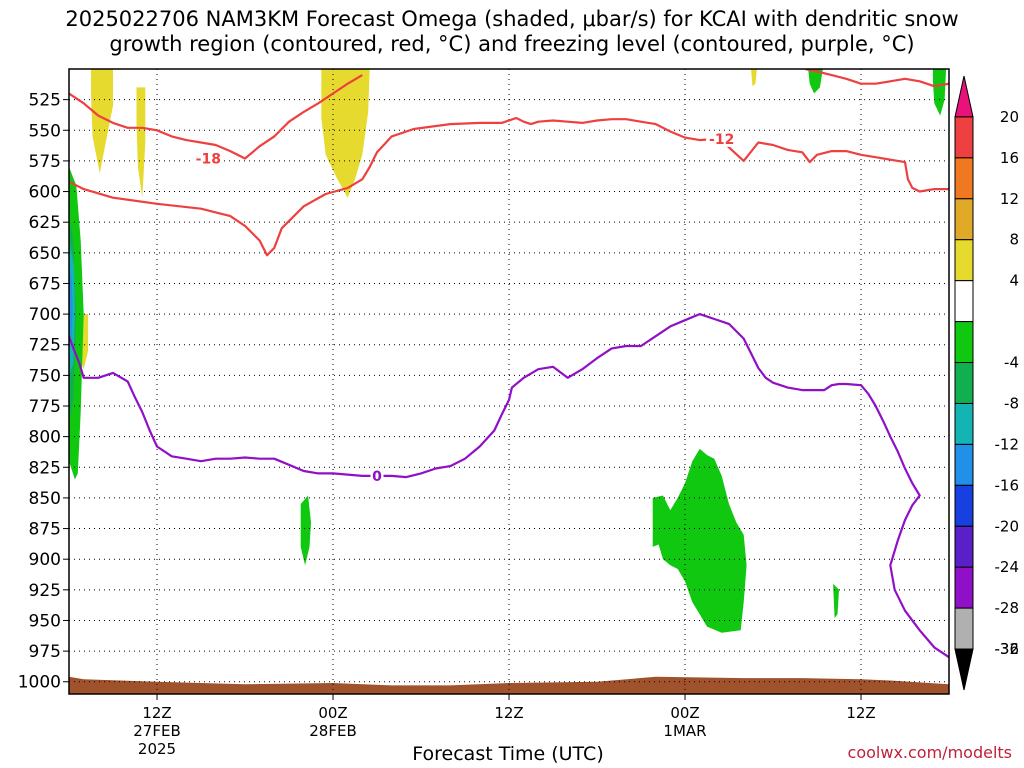 The width and height of the screenshot is (1024, 768). I want to click on colorbar-label: -16, so click(1007, 485).